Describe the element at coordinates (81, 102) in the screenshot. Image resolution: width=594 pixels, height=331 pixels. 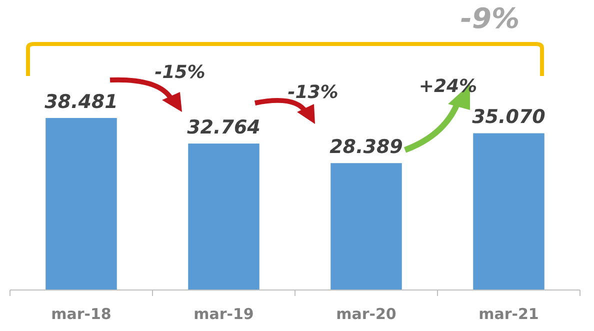
I see `data-label: 38.481` at that location.